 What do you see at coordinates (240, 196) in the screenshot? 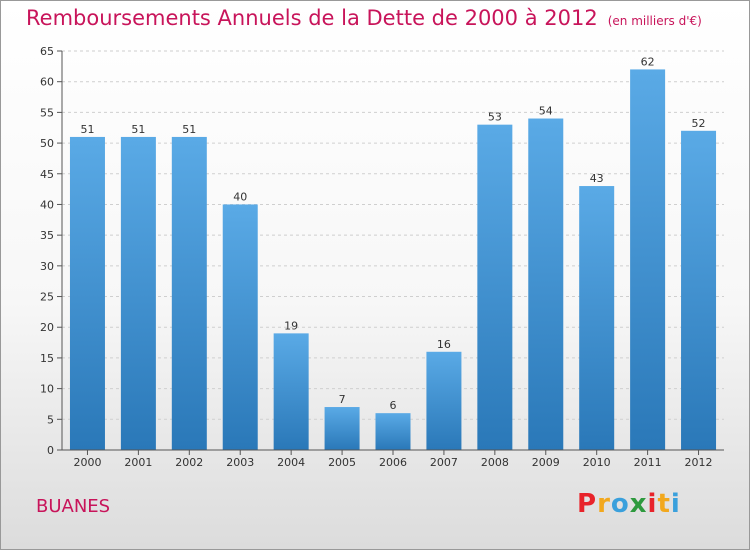
I see `data-label-2003: 40` at bounding box center [240, 196].